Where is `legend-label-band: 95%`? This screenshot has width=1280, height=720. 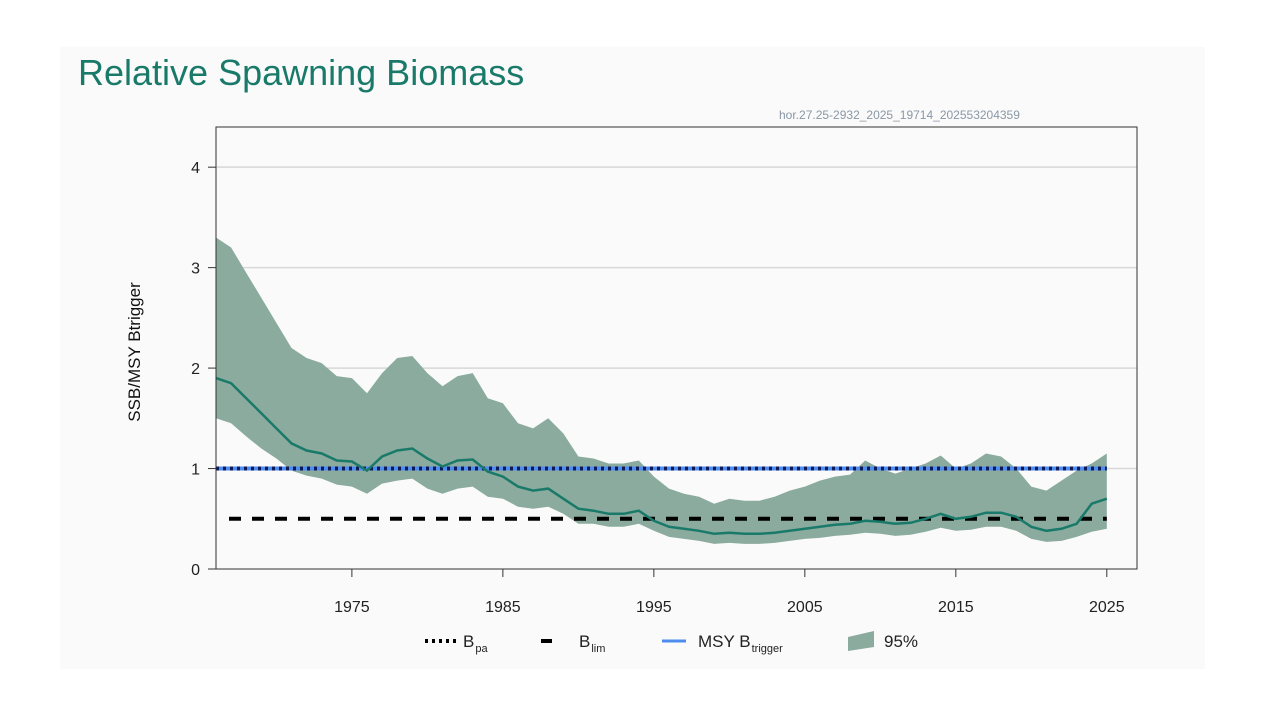
legend-label-band: 95% is located at coordinates (901, 641).